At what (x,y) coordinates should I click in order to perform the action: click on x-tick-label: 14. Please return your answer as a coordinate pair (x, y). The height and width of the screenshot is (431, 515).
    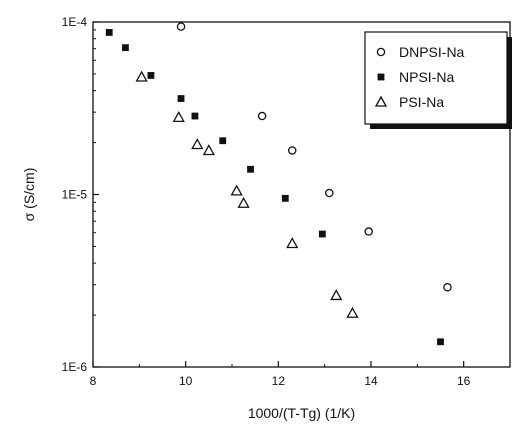
    Looking at the image, I should click on (371, 381).